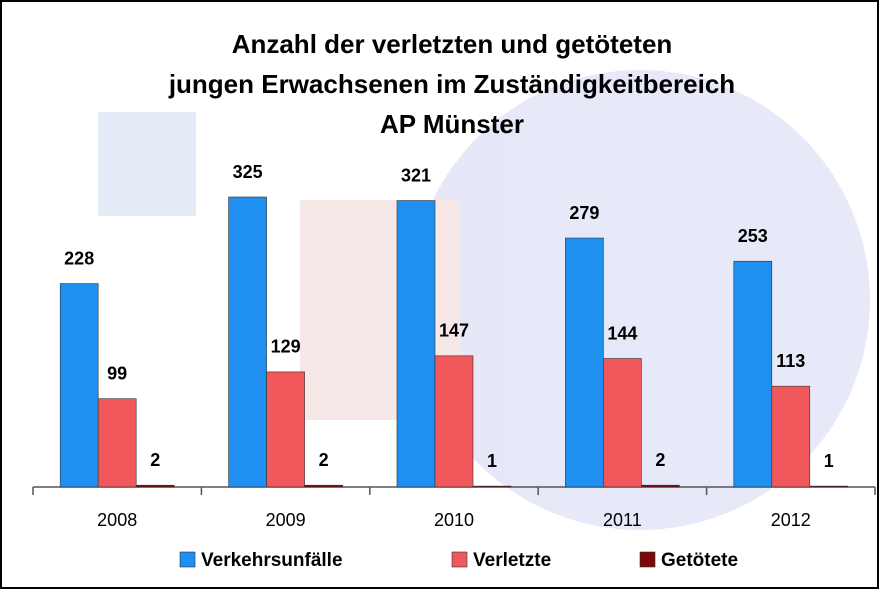  What do you see at coordinates (454, 520) in the screenshot?
I see `x-tick-label: 2010` at bounding box center [454, 520].